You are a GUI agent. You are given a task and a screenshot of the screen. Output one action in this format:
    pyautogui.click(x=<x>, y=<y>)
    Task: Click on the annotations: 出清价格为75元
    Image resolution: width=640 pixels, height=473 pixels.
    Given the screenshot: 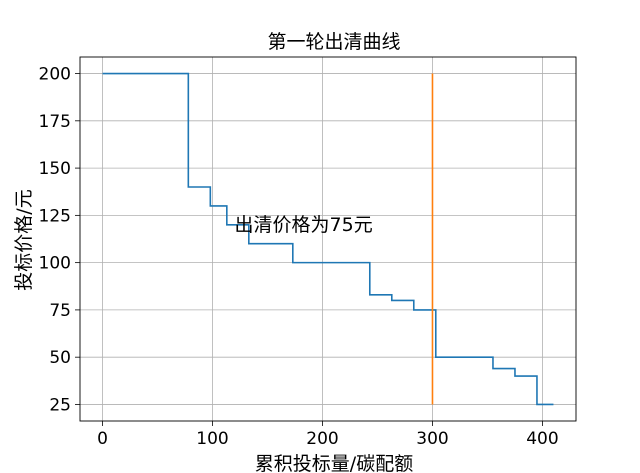 What is the action you would take?
    pyautogui.click(x=304, y=225)
    